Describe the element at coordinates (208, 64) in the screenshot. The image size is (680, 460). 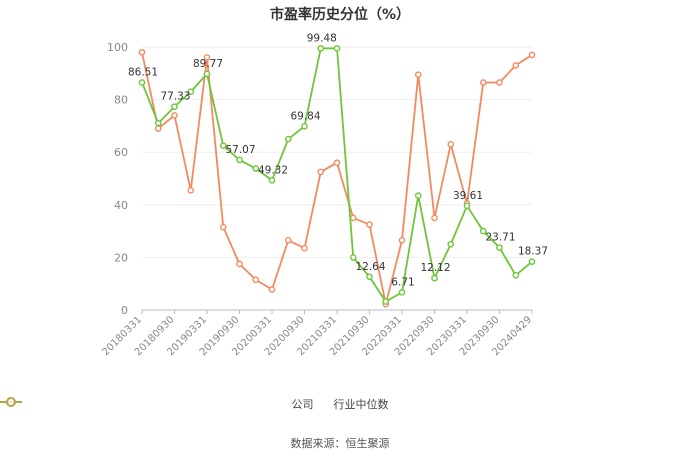
I see `data-label: 89.77` at that location.